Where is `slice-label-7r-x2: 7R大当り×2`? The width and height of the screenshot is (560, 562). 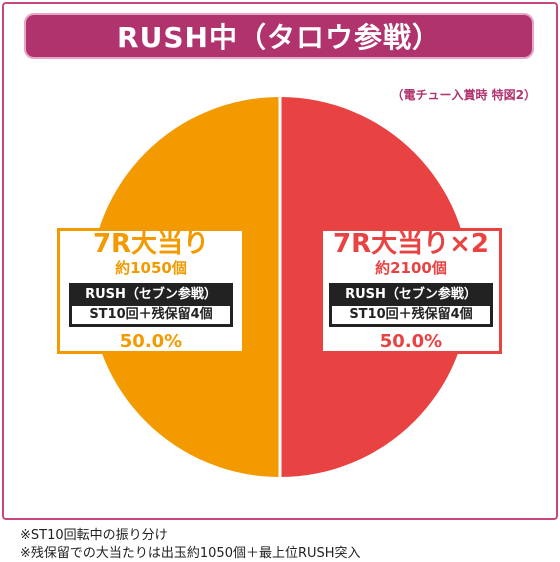
slice-label-7r-x2: 7R大当り×2 is located at coordinates (411, 244).